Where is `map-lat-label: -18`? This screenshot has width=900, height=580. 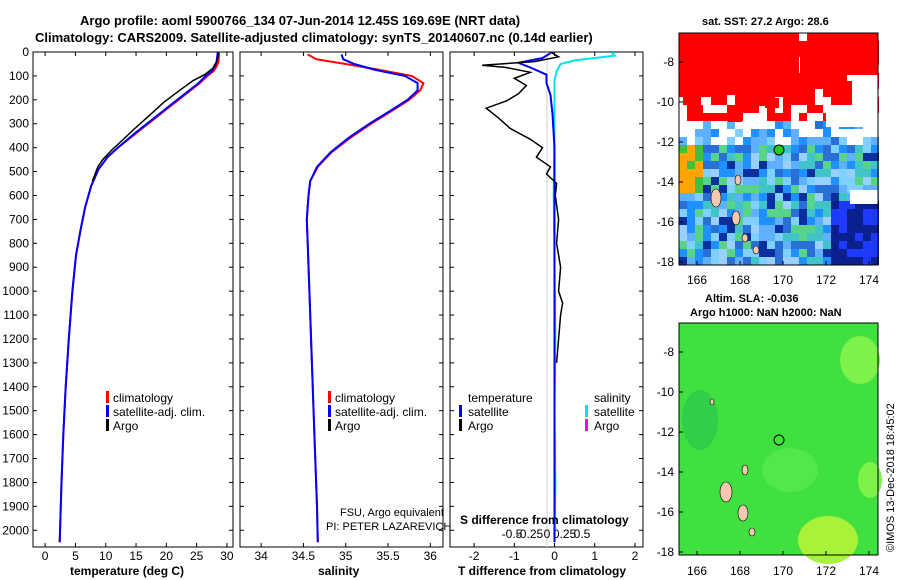 map-lat-label: -18 is located at coordinates (666, 552).